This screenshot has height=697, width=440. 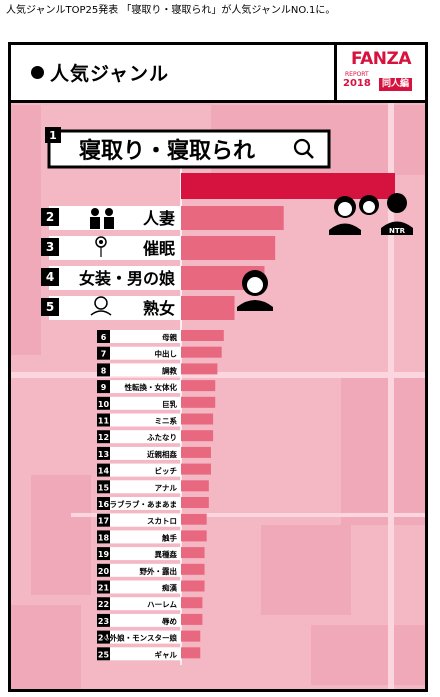 What do you see at coordinates (166, 354) in the screenshot?
I see `category-label: 中出し` at bounding box center [166, 354].